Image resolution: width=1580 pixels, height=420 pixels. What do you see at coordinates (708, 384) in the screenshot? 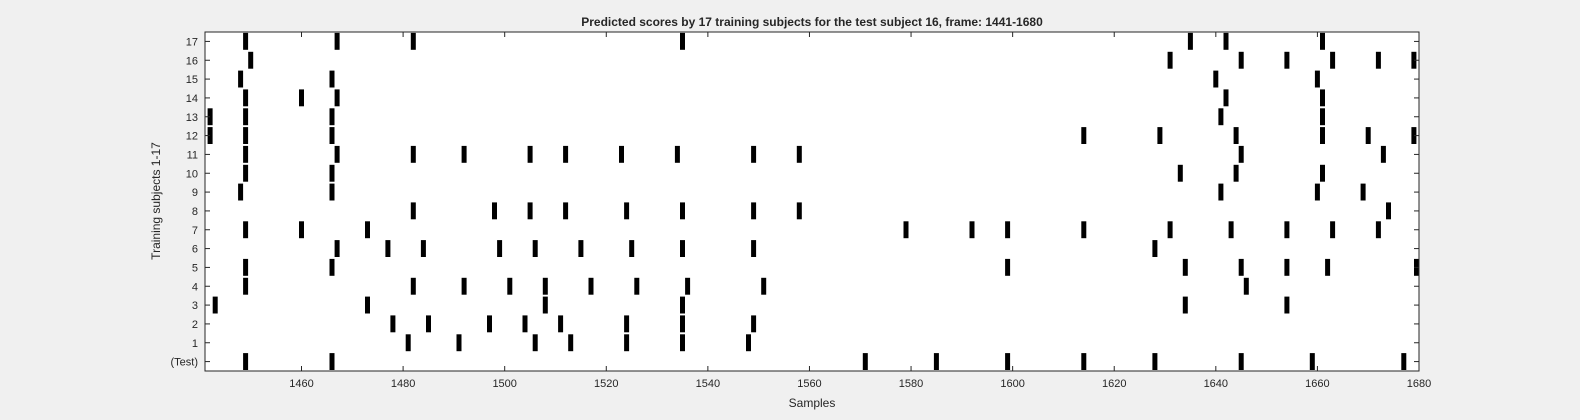
I see `x-tick-label: 1540` at bounding box center [708, 384].